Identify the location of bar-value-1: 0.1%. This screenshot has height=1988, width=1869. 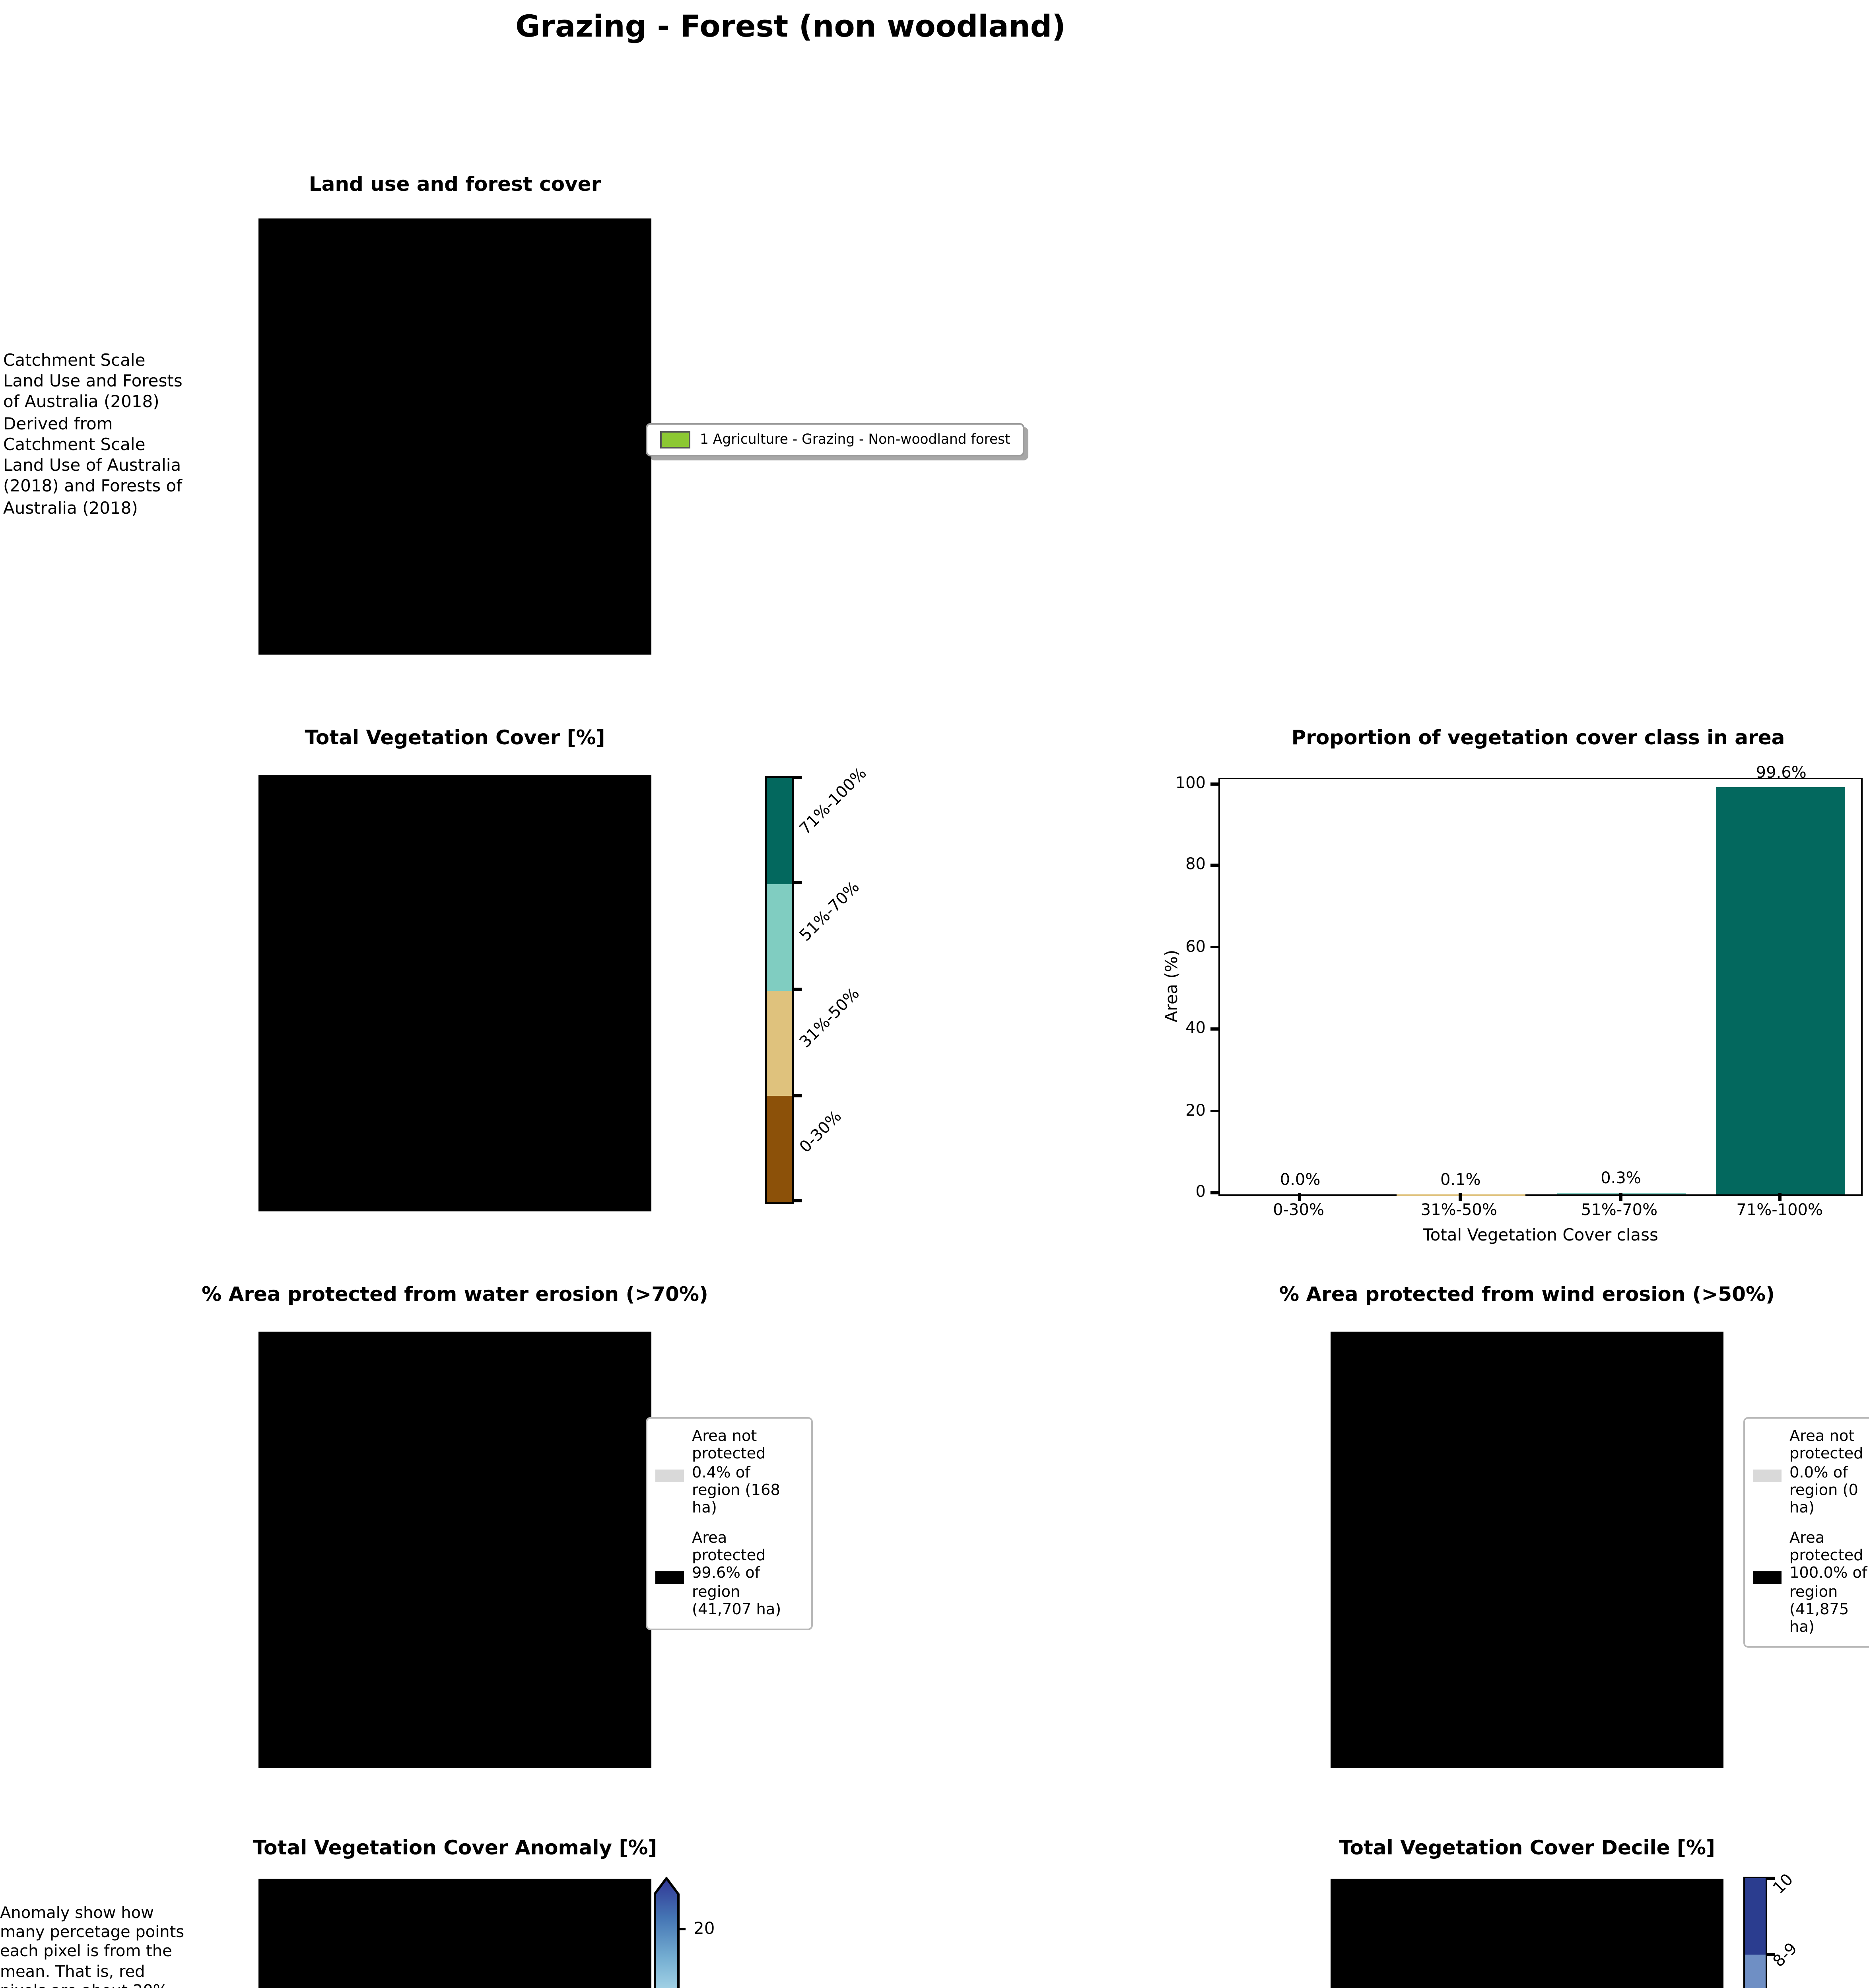
(1460, 1180).